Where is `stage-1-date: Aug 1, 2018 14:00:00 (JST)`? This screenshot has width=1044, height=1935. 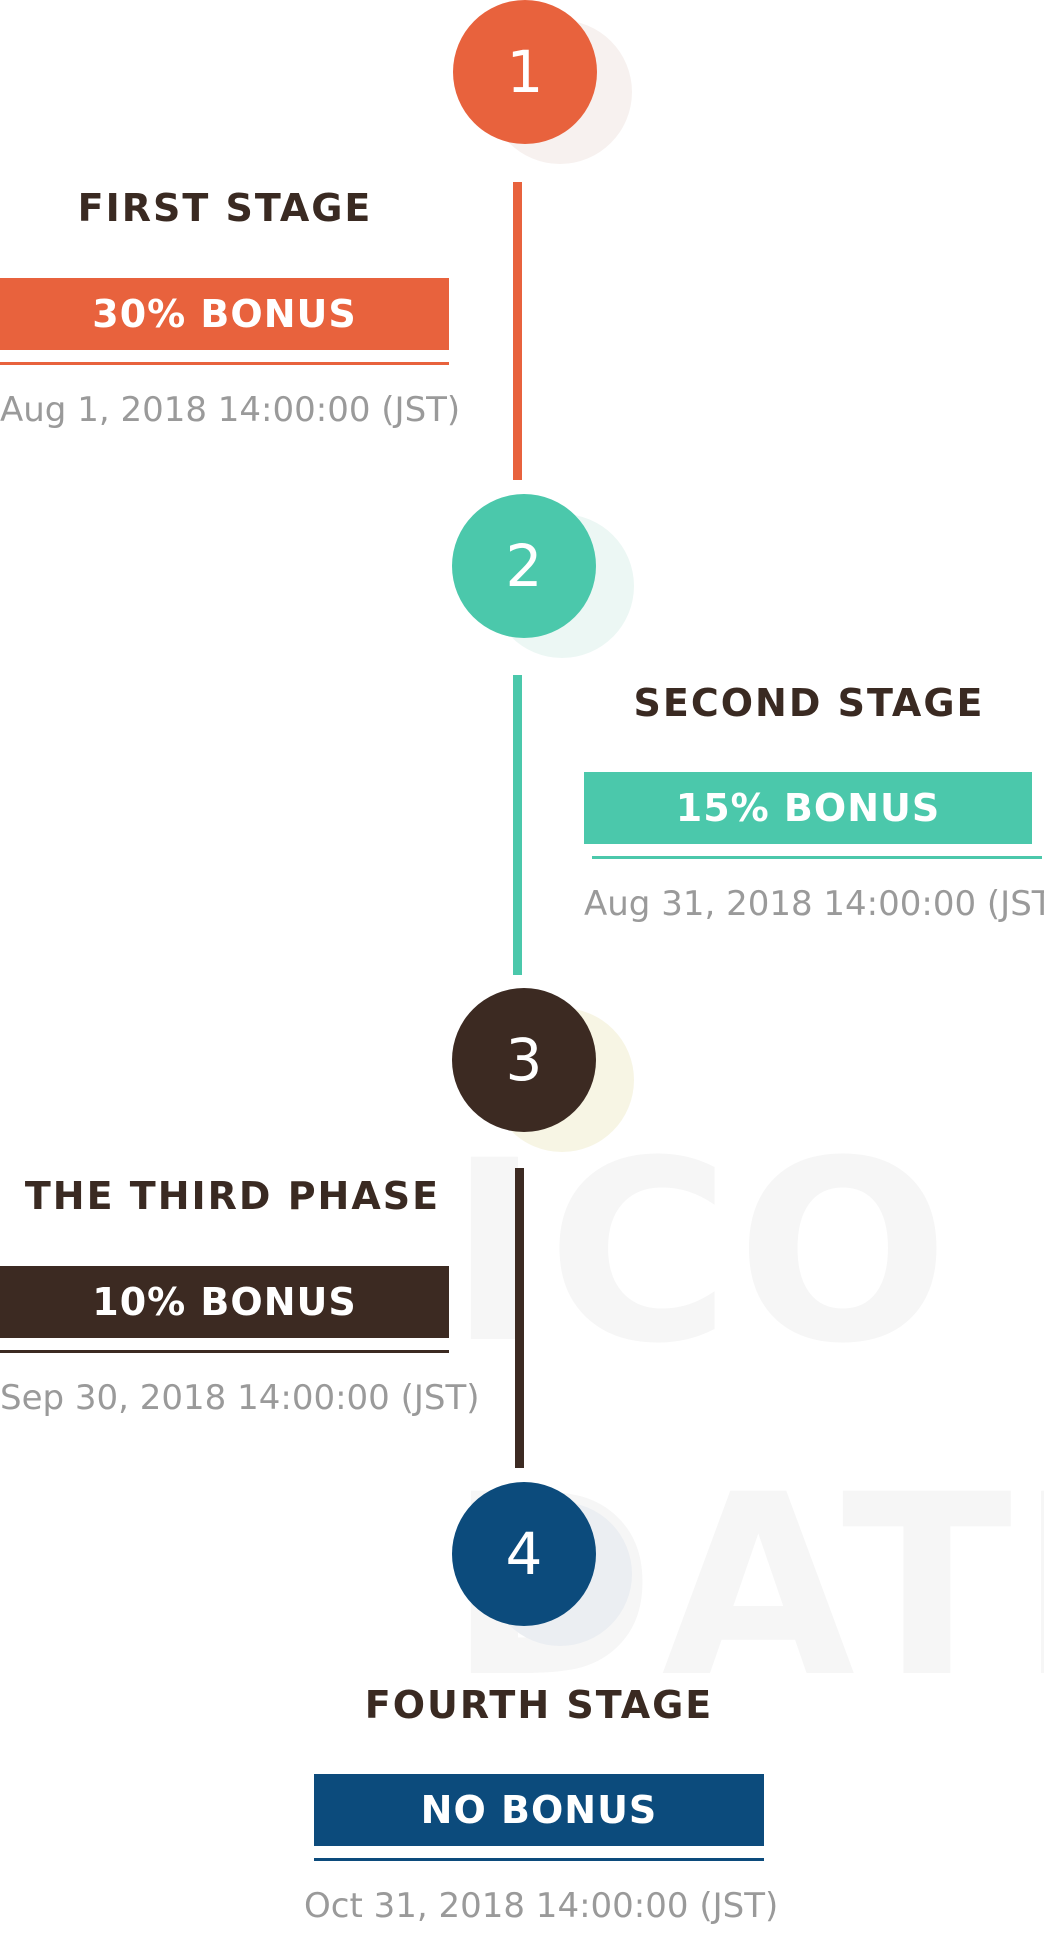 stage-1-date: Aug 1, 2018 14:00:00 (JST) is located at coordinates (230, 410).